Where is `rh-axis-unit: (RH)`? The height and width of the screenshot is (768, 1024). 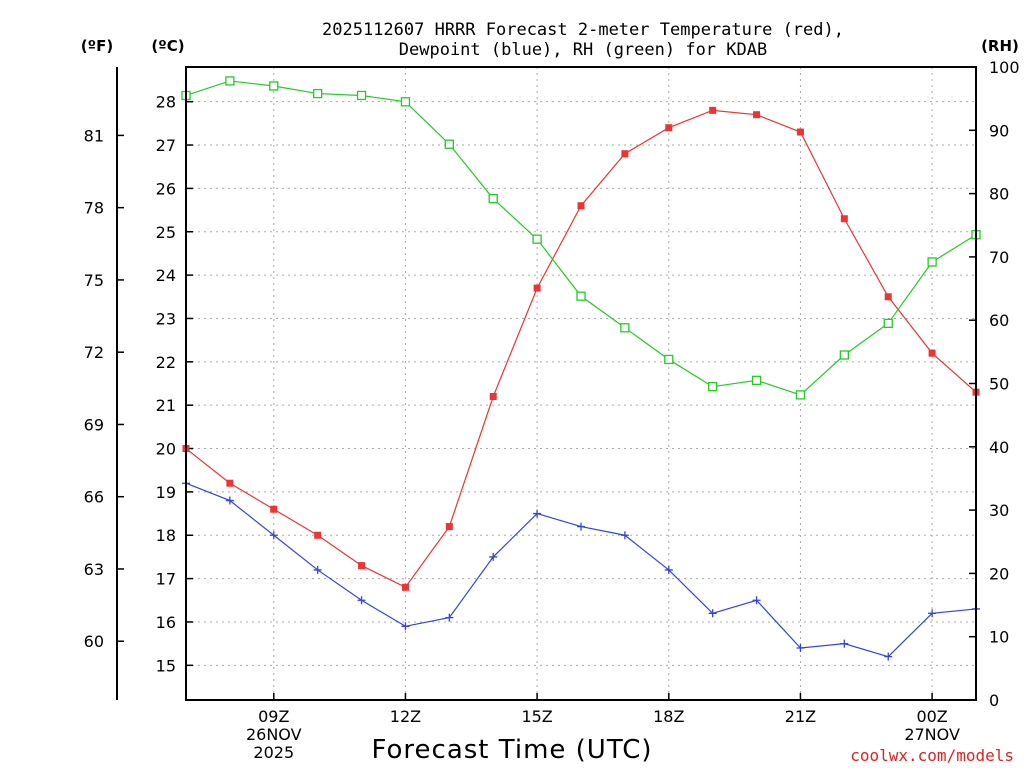 rh-axis-unit: (RH) is located at coordinates (1000, 46).